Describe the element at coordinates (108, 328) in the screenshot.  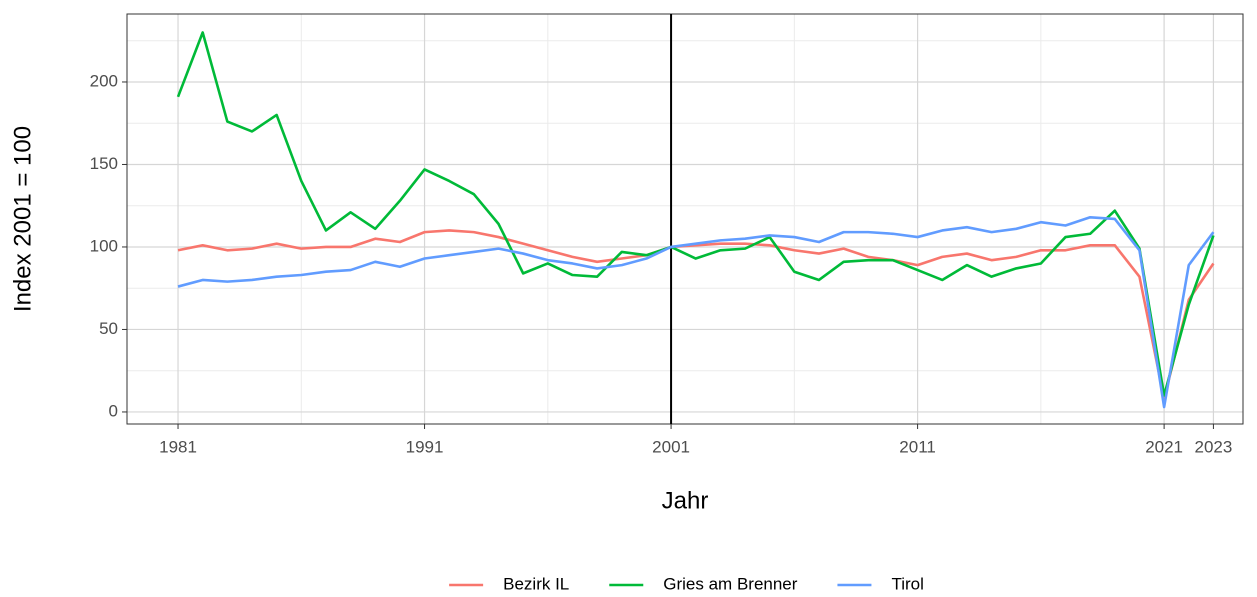
I see `y-tick-label: 50` at that location.